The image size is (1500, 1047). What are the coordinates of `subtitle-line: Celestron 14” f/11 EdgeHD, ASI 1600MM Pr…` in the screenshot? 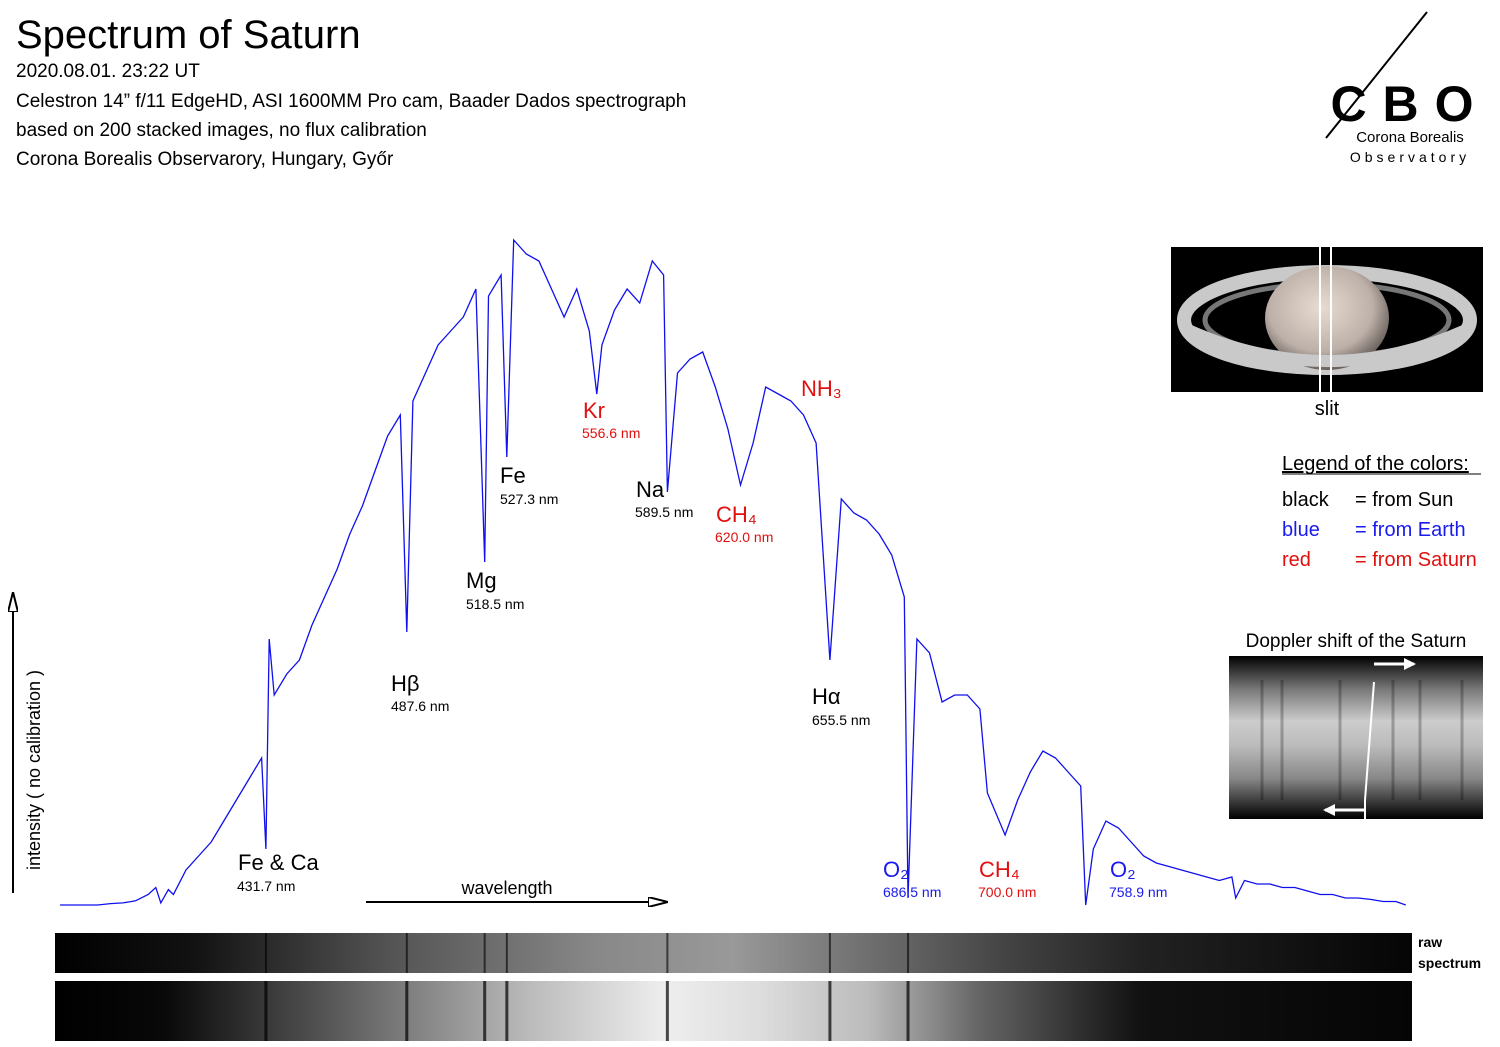 It's located at (351, 101).